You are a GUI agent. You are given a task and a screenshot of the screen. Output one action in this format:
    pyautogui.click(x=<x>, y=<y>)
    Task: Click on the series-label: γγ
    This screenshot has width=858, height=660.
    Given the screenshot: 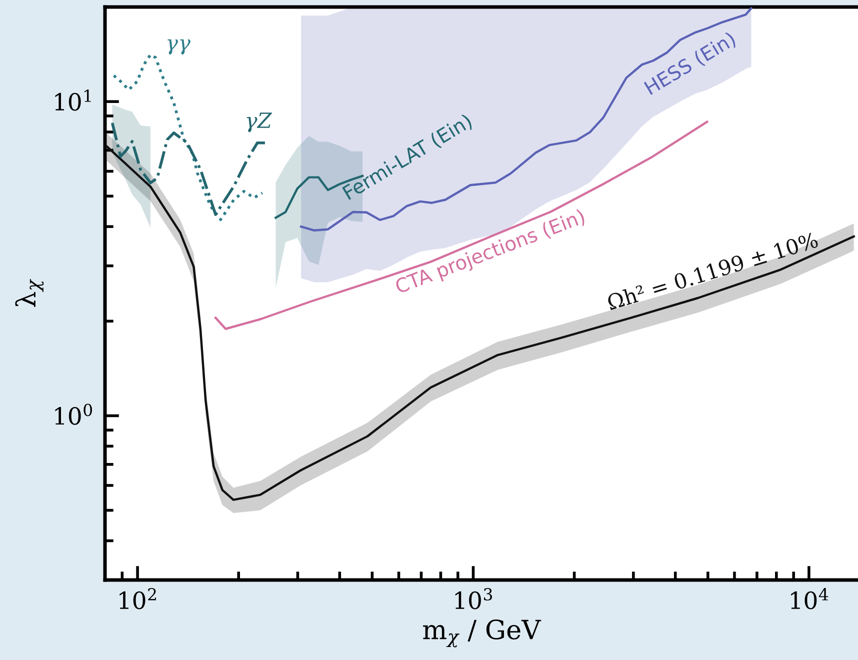 What is the action you would take?
    pyautogui.click(x=179, y=46)
    